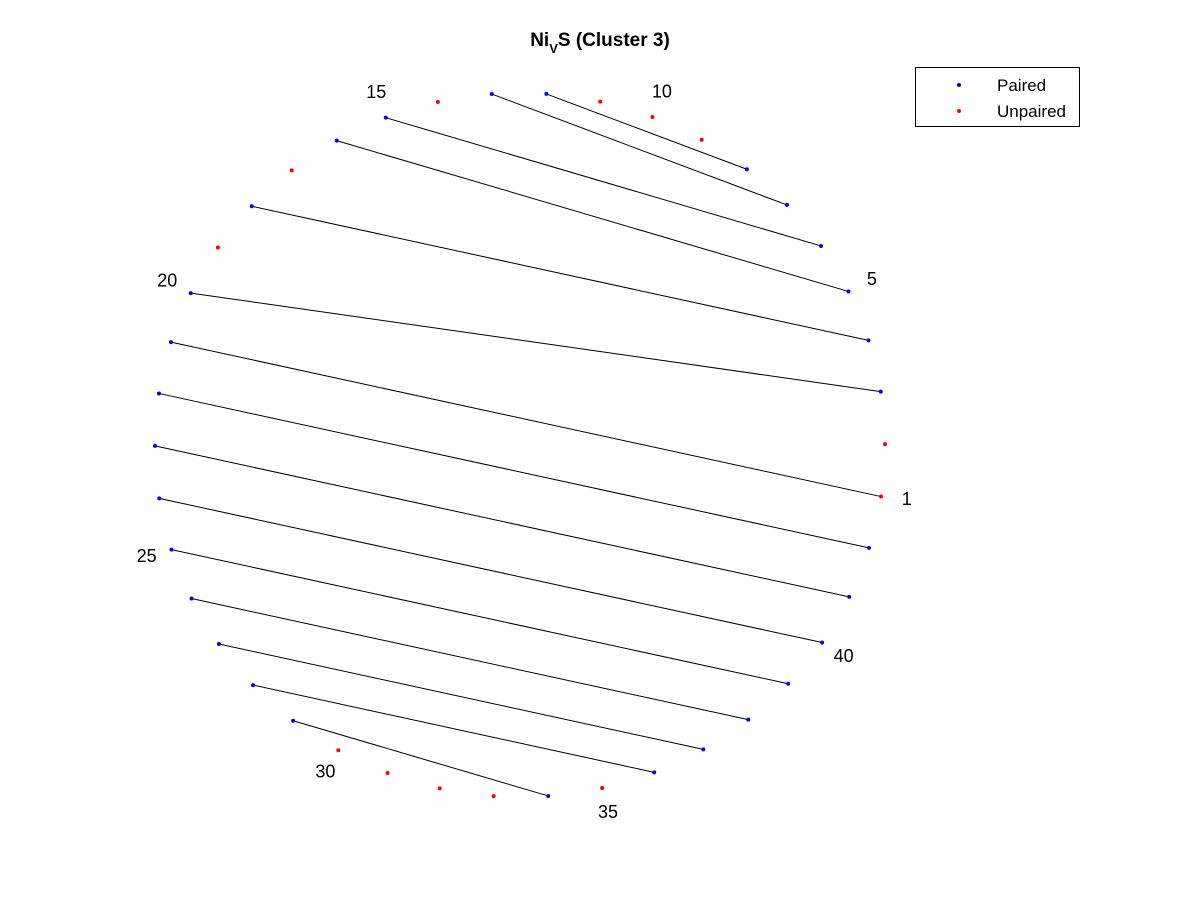  Describe the element at coordinates (167, 281) in the screenshot. I see `node-label-20: 20` at that location.